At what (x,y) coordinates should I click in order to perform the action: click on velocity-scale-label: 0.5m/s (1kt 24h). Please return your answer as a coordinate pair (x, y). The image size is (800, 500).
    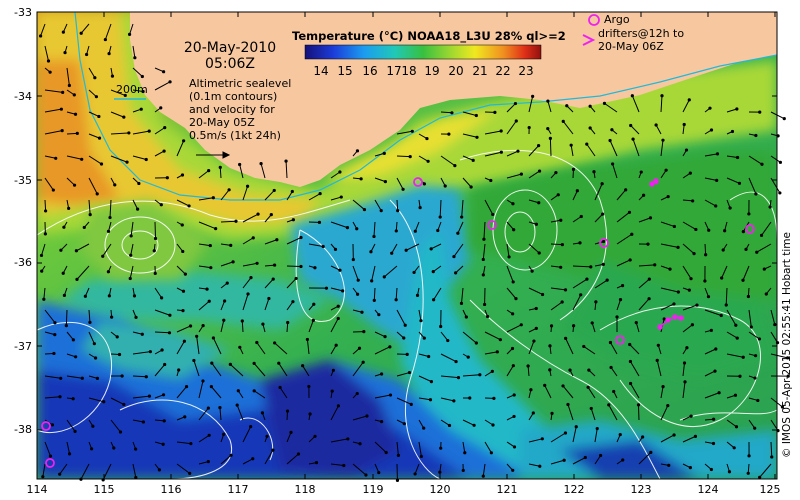
    Looking at the image, I should click on (235, 135).